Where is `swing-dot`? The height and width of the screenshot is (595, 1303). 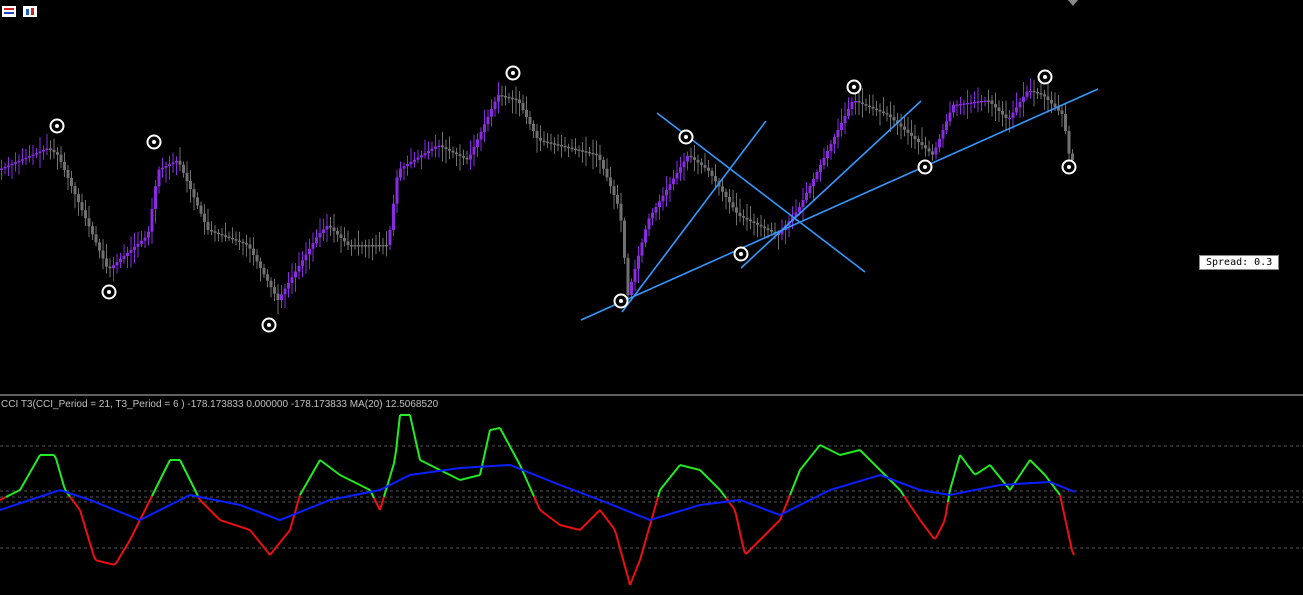 swing-dot is located at coordinates (269, 325).